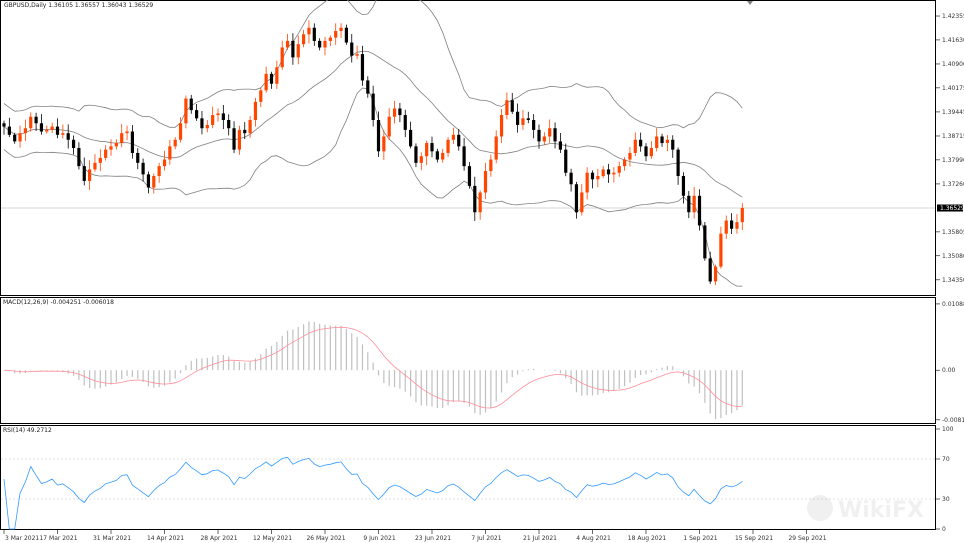  Describe the element at coordinates (953, 16) in the screenshot. I see `price-axis-label: 1.42355` at that location.